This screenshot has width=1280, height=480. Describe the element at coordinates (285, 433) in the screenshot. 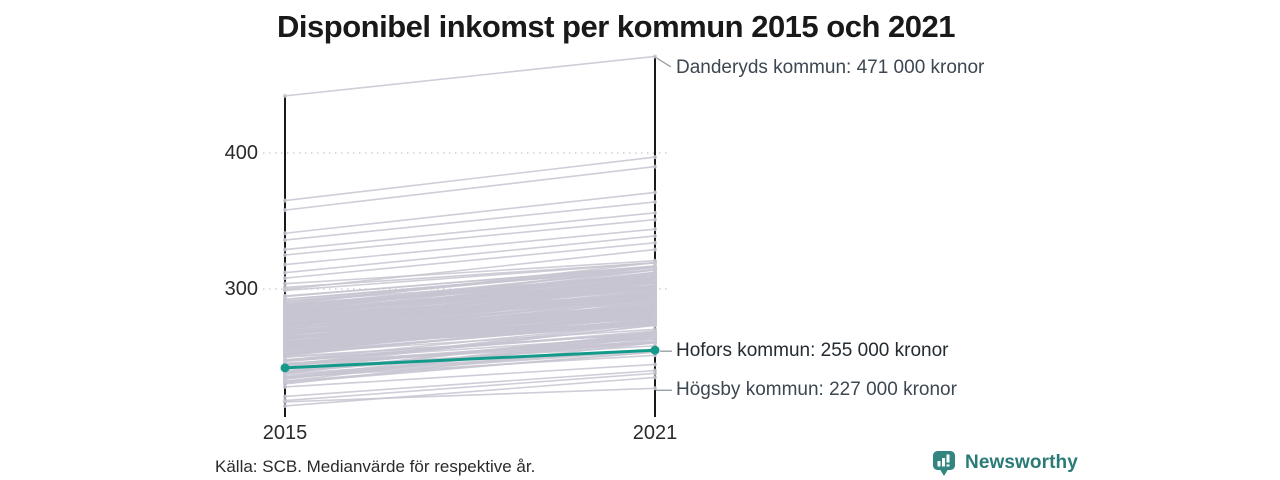

I see `x-tick-2015: 2015` at that location.